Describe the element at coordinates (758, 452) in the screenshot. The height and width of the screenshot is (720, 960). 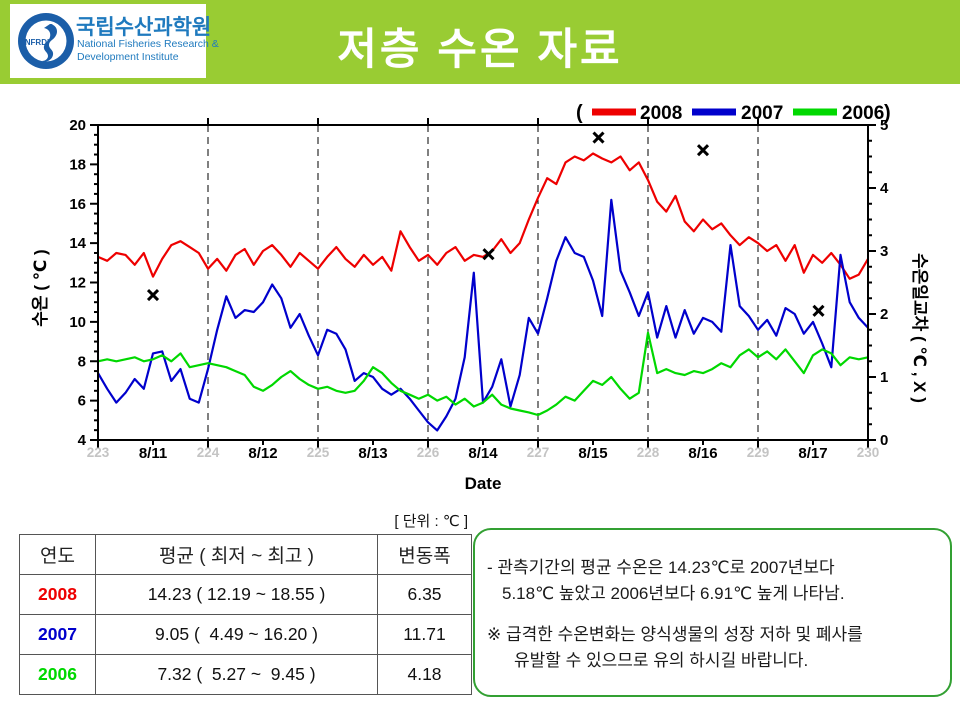
I see `day-number-label: 229` at that location.